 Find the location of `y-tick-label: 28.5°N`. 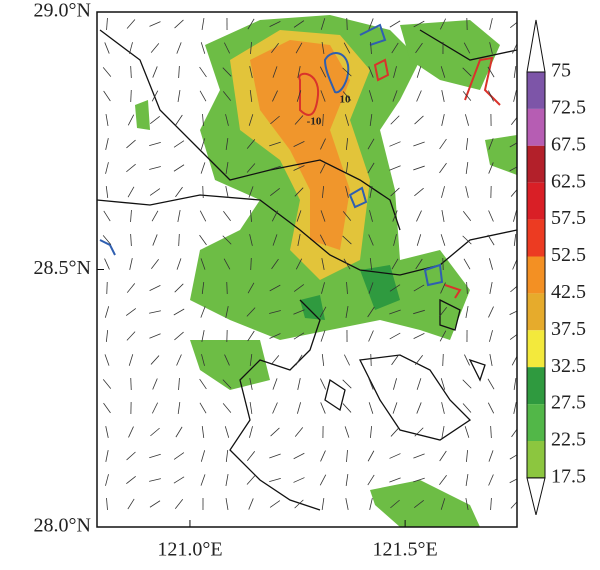

y-tick-label: 28.5°N is located at coordinates (62, 268).